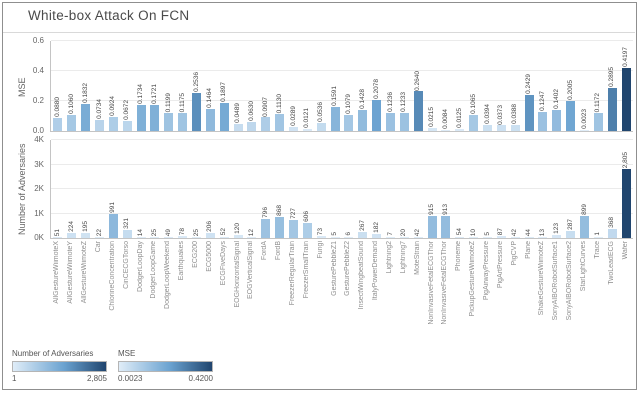 Image resolution: width=640 pixels, height=405 pixels. I want to click on bar-value-label: 0.1079, so click(348, 103).